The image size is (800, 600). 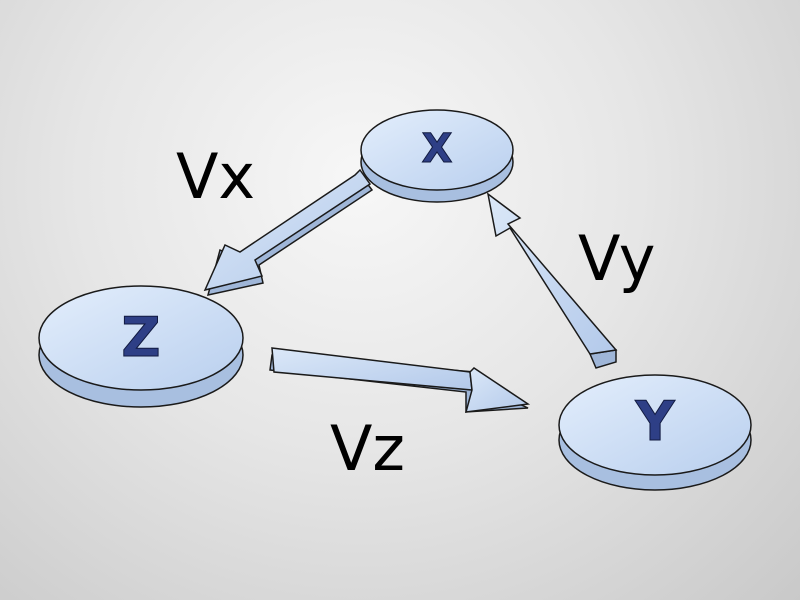 I want to click on node-y, so click(x=655, y=432).